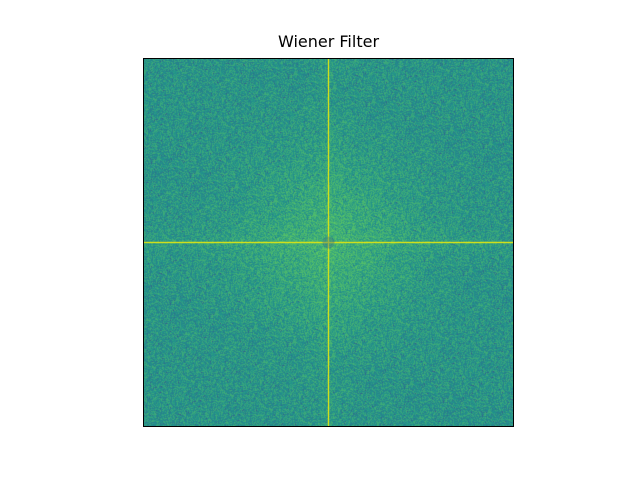 Image resolution: width=640 pixels, height=480 pixels. What do you see at coordinates (328, 41) in the screenshot?
I see `figure-title: Wiener Filter` at bounding box center [328, 41].